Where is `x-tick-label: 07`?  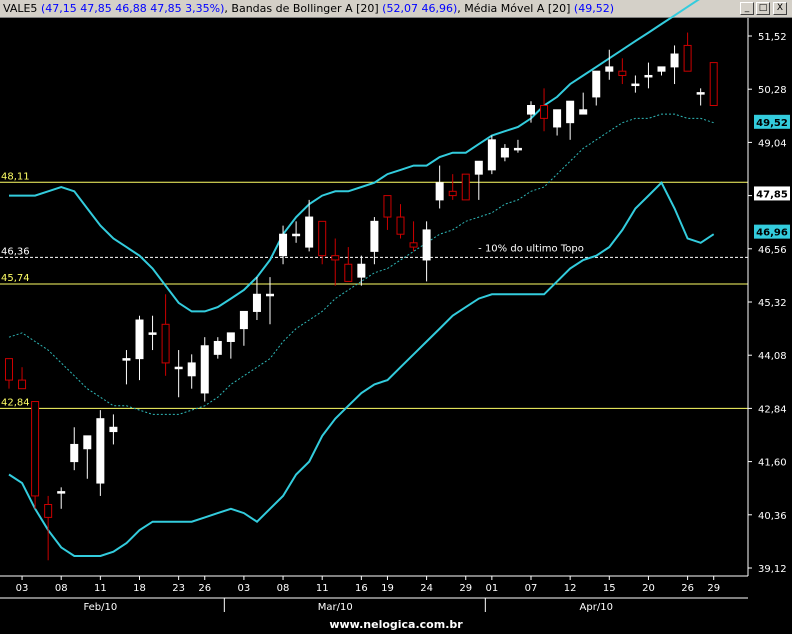
x-tick-label: 07 is located at coordinates (531, 588).